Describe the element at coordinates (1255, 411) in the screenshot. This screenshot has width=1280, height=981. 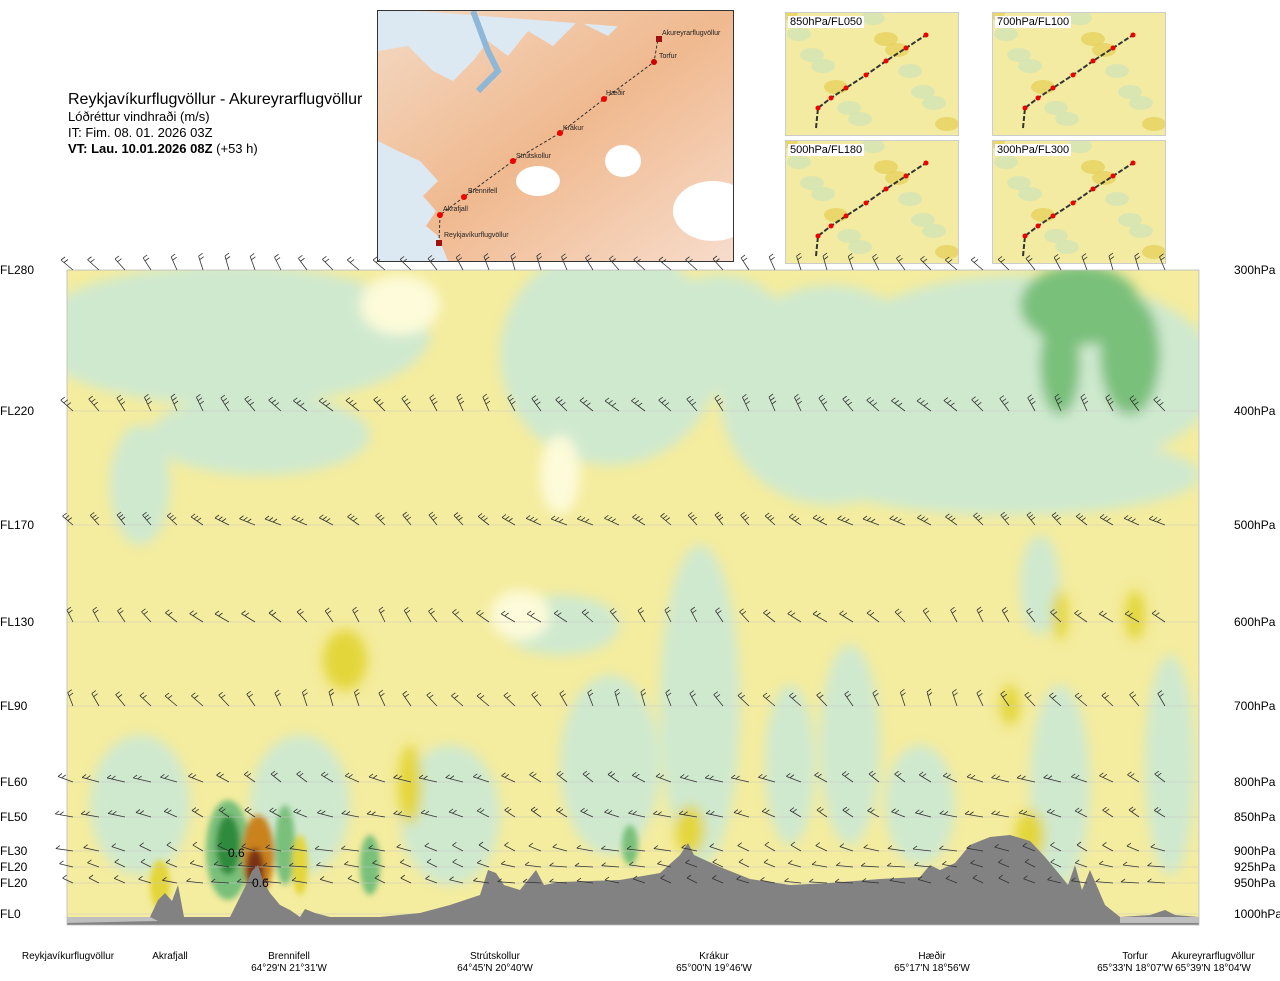
I see `pressure-level-label: 400hPa` at that location.